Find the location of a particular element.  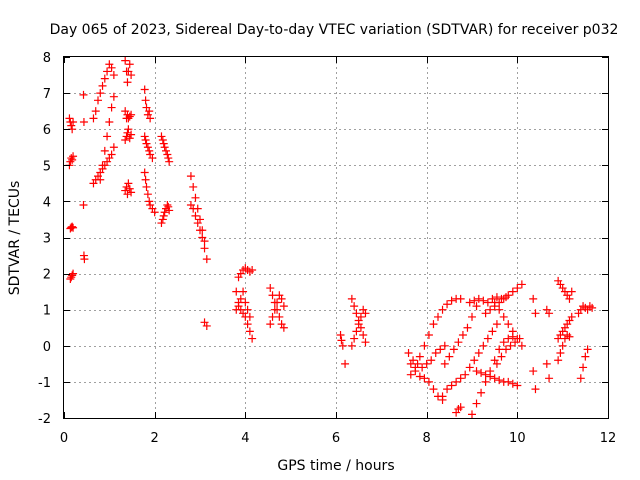

series-arc05 is located at coordinates (83, 108).